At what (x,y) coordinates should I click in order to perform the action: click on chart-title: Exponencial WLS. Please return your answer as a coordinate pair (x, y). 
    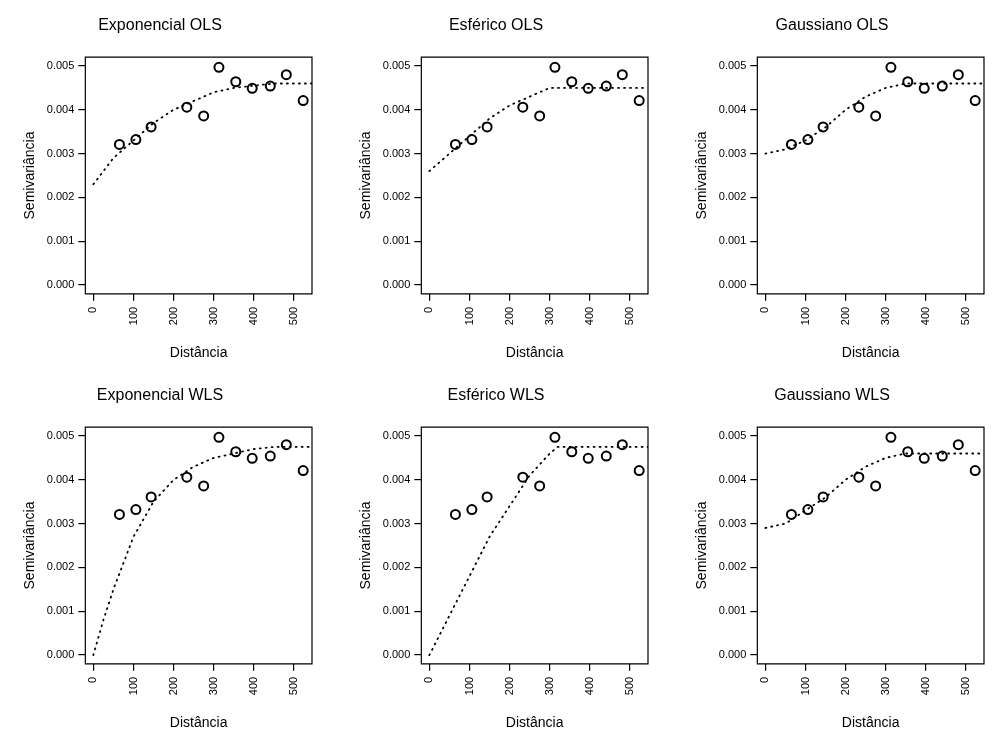
    Looking at the image, I should click on (160, 395).